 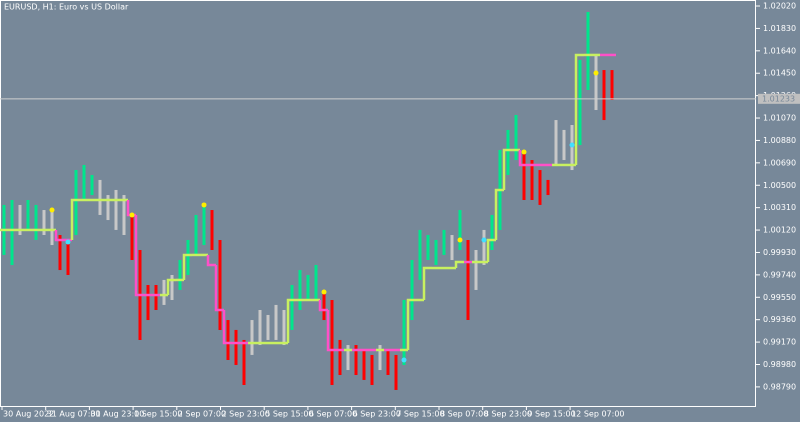 I want to click on x-tick-label: 30 Aug 2022, so click(x=28, y=414).